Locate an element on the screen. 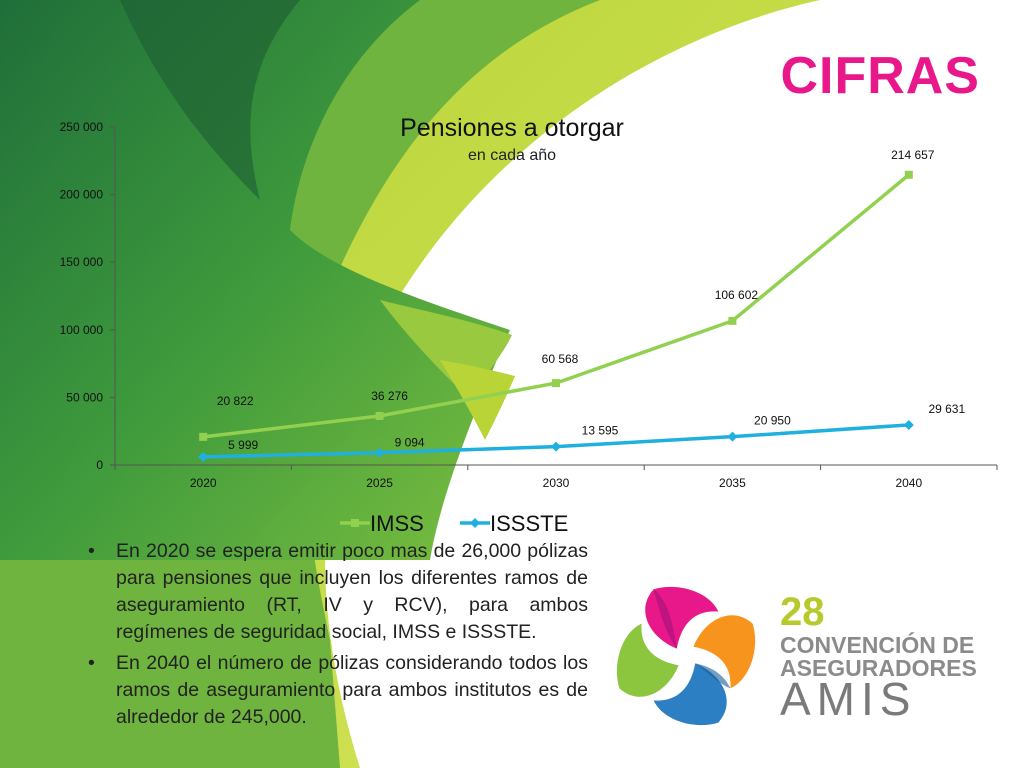  convention-logo-icon is located at coordinates (686, 656).